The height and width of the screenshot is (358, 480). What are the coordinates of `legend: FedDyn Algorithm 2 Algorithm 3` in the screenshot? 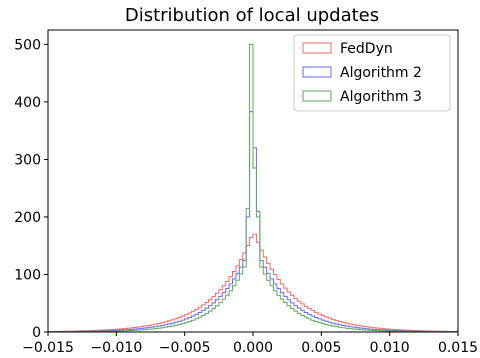 It's located at (372, 73).